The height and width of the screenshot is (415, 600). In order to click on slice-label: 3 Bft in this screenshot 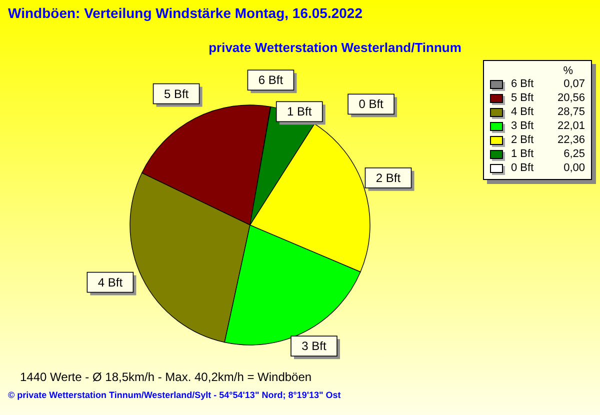, I will do `click(314, 346)`.